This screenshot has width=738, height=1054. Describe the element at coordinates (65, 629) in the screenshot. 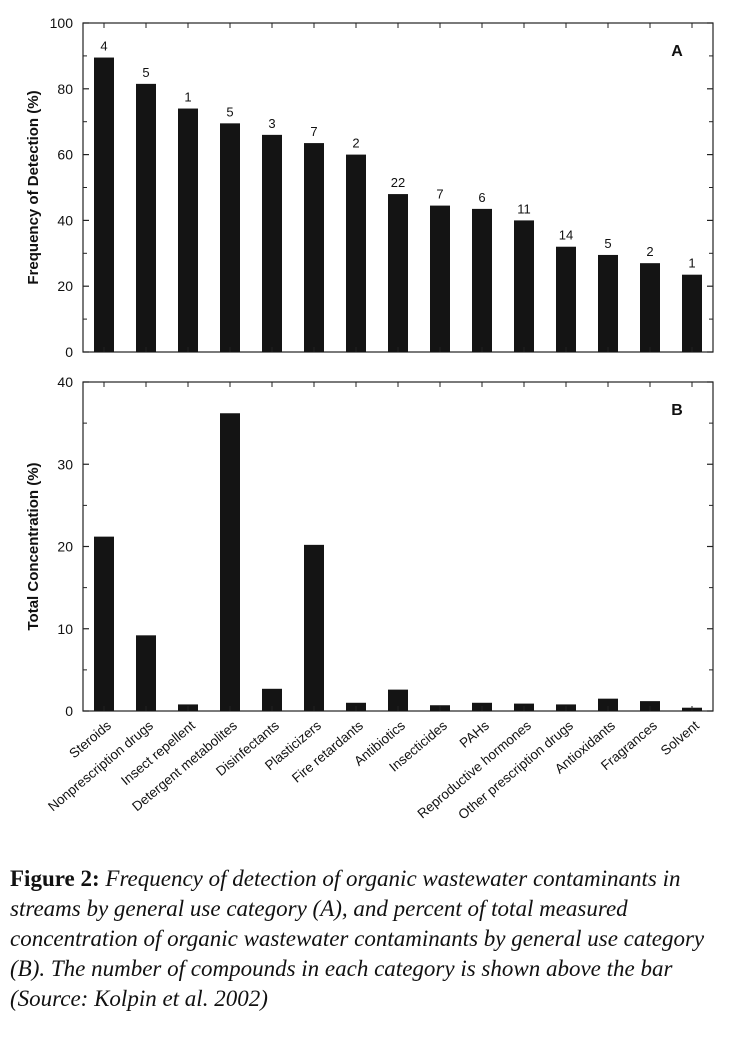

I see `y-tick-label-b: 10` at that location.